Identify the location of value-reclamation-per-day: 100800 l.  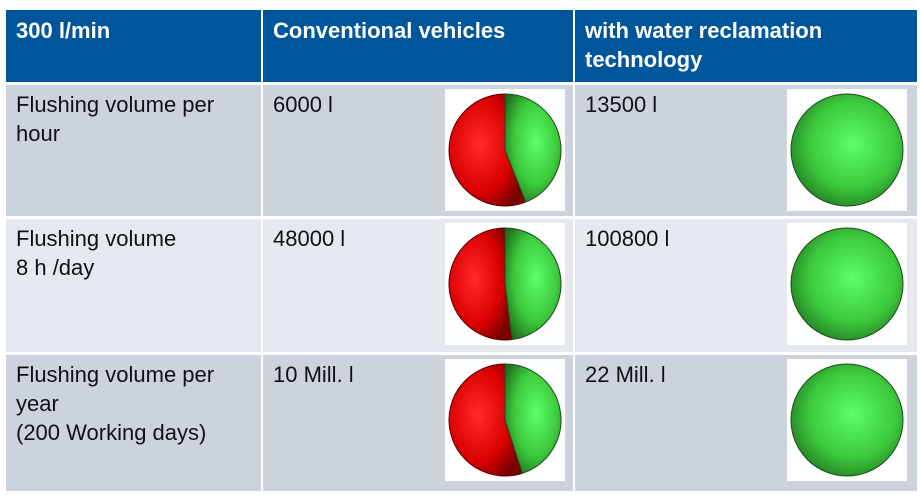
(627, 238).